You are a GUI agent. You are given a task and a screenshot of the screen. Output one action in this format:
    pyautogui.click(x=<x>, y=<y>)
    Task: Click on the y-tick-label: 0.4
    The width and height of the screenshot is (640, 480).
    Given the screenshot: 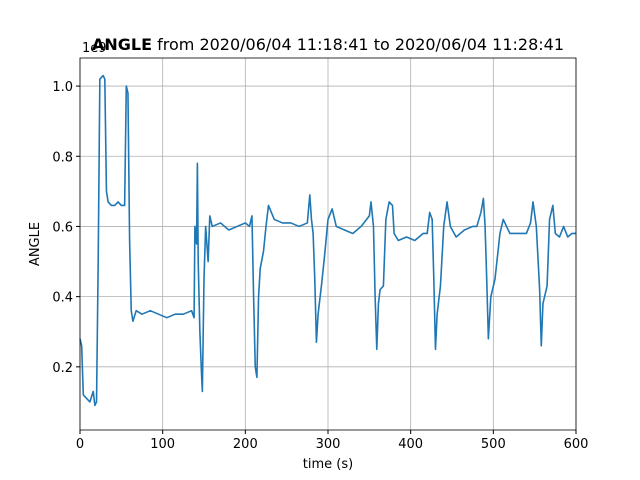 What is the action you would take?
    pyautogui.click(x=62, y=298)
    